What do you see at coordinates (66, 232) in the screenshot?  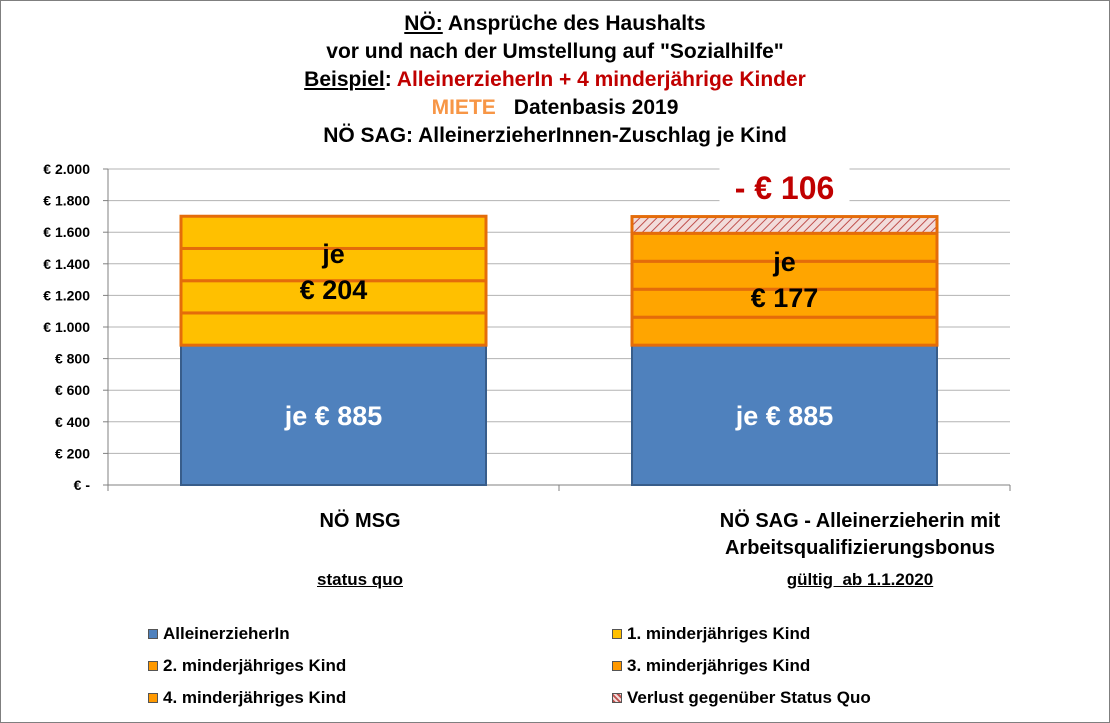 I see `y-tick-label: € 1.600` at bounding box center [66, 232].